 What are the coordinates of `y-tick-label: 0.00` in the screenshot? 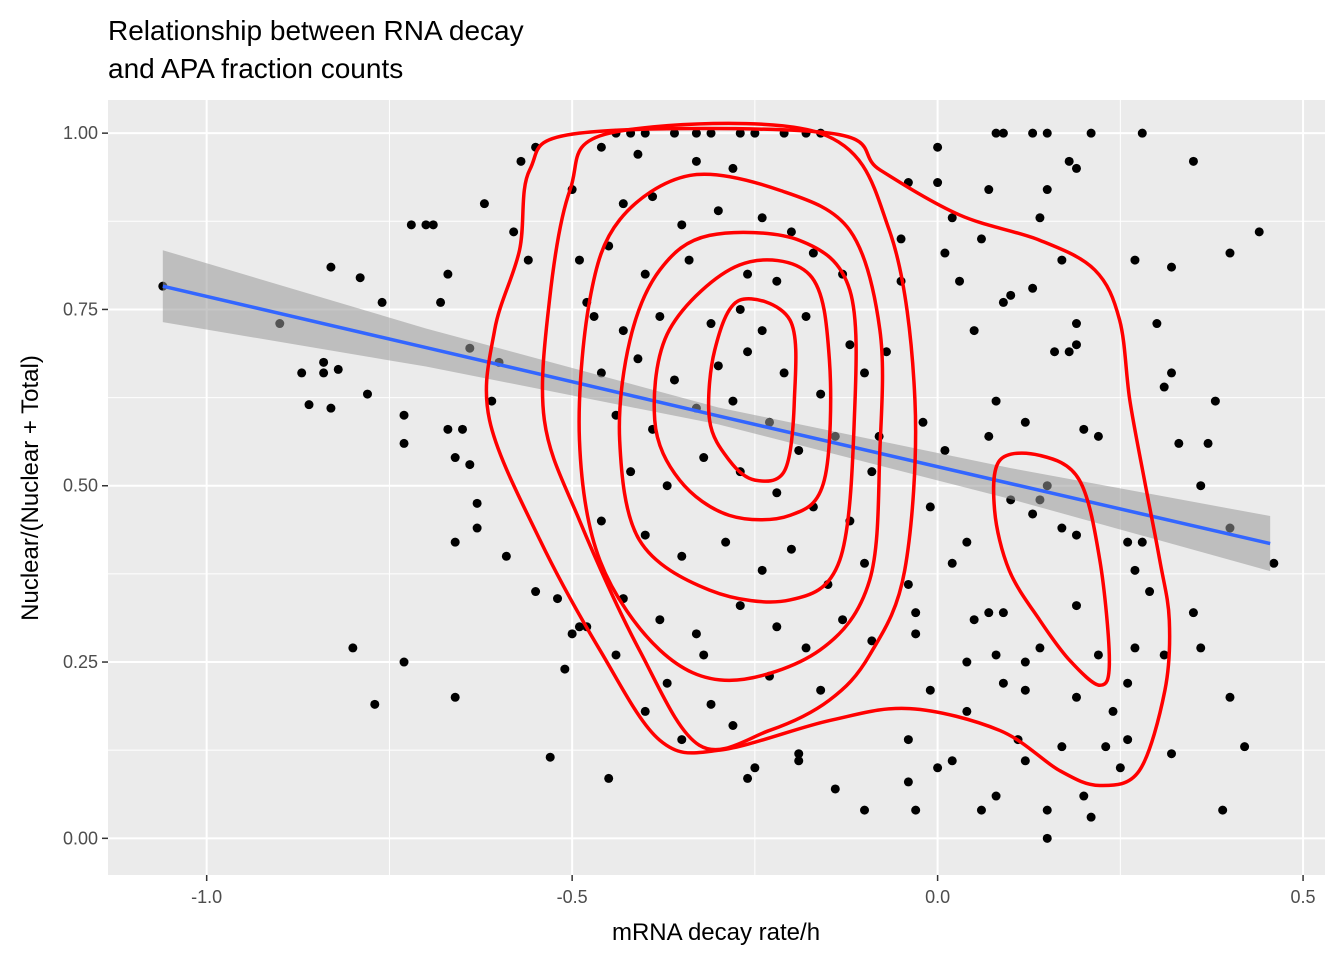 It's located at (80, 838).